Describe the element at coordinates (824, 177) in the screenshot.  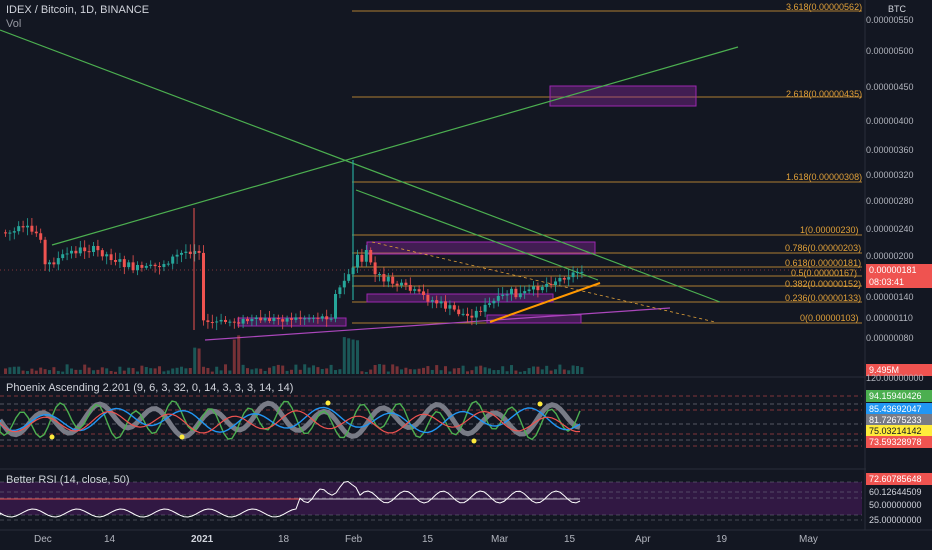
I see `fib-label-1618: 1.618(0.00000308)` at that location.